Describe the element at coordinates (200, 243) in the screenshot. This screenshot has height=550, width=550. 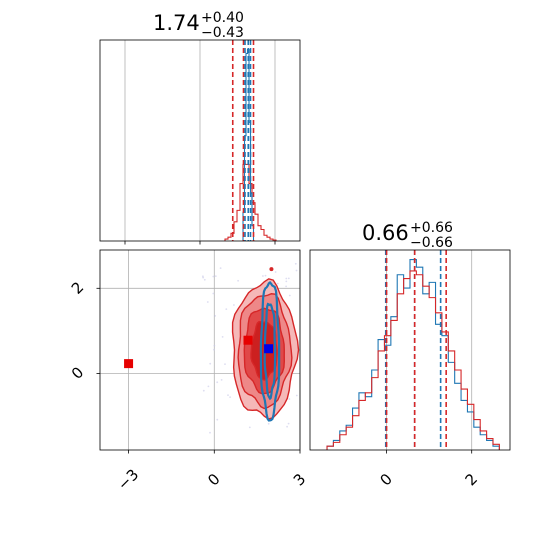
I see `x-ticks` at that location.